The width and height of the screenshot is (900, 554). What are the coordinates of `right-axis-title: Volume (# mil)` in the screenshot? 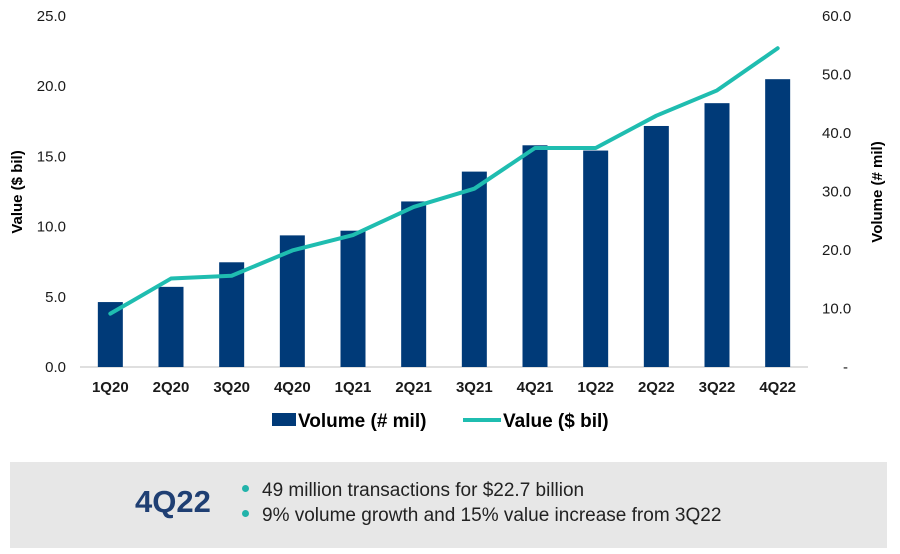 It's located at (877, 191).